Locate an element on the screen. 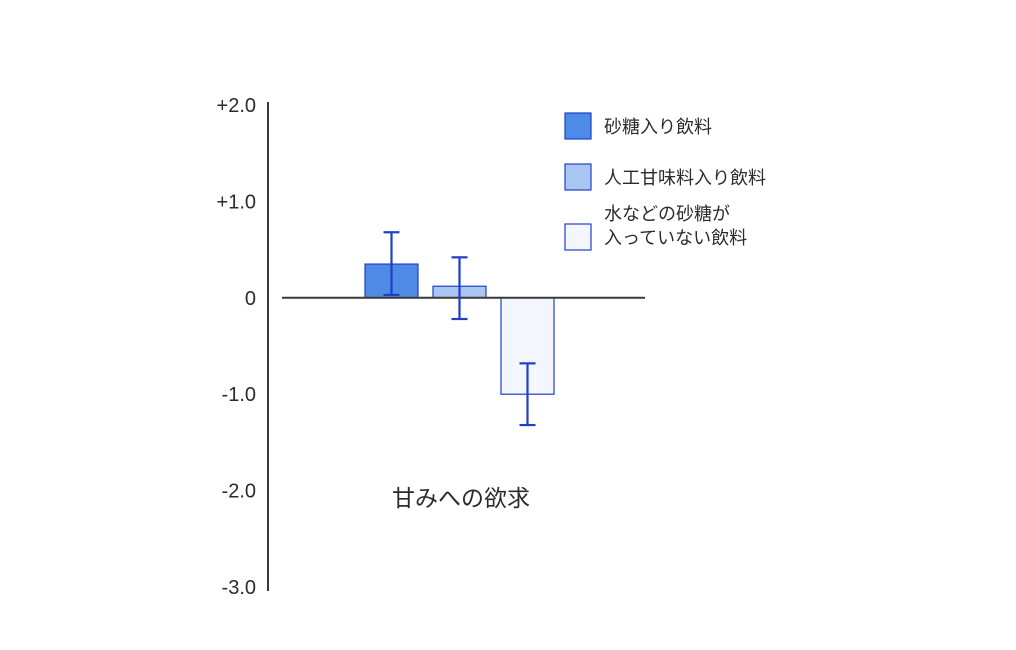 Image resolution: width=1016 pixels, height=650 pixels. y-tick-label: -1.0 is located at coordinates (239, 395).